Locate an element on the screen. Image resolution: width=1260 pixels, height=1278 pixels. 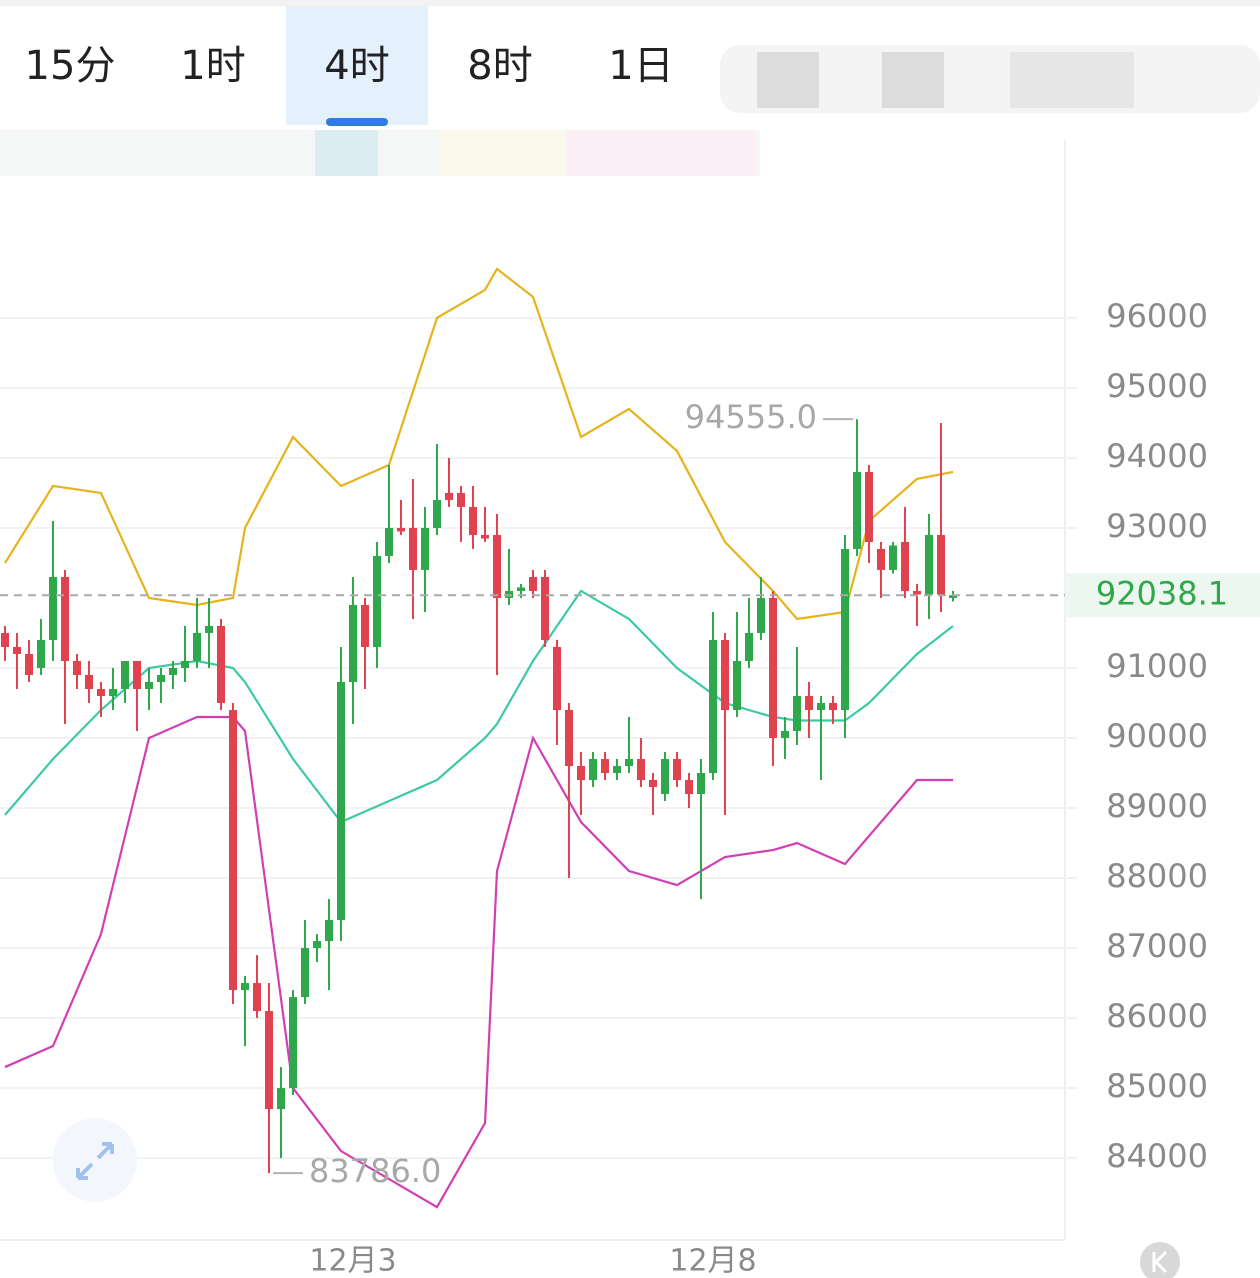
tab-bar: 15分 1时 4时 8时 1日 is located at coordinates (630, 63).